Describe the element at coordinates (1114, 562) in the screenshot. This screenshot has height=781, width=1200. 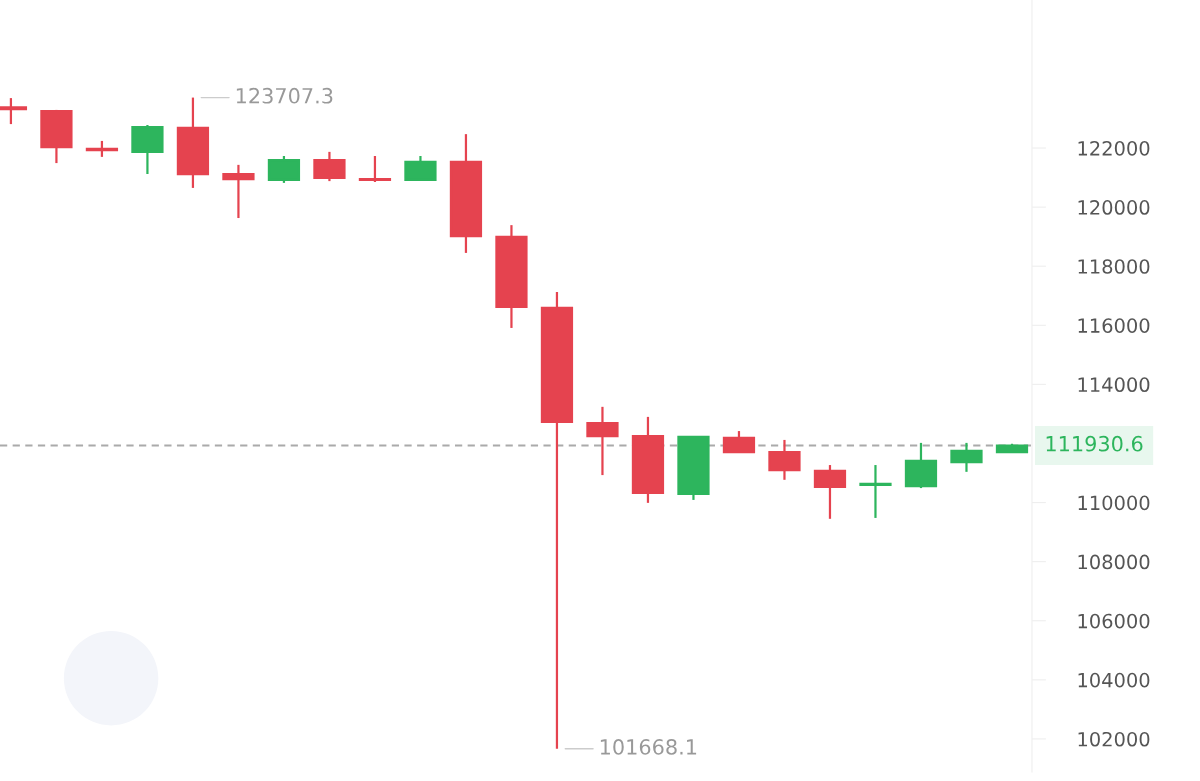
I see `y-tick-label: 108000` at that location.